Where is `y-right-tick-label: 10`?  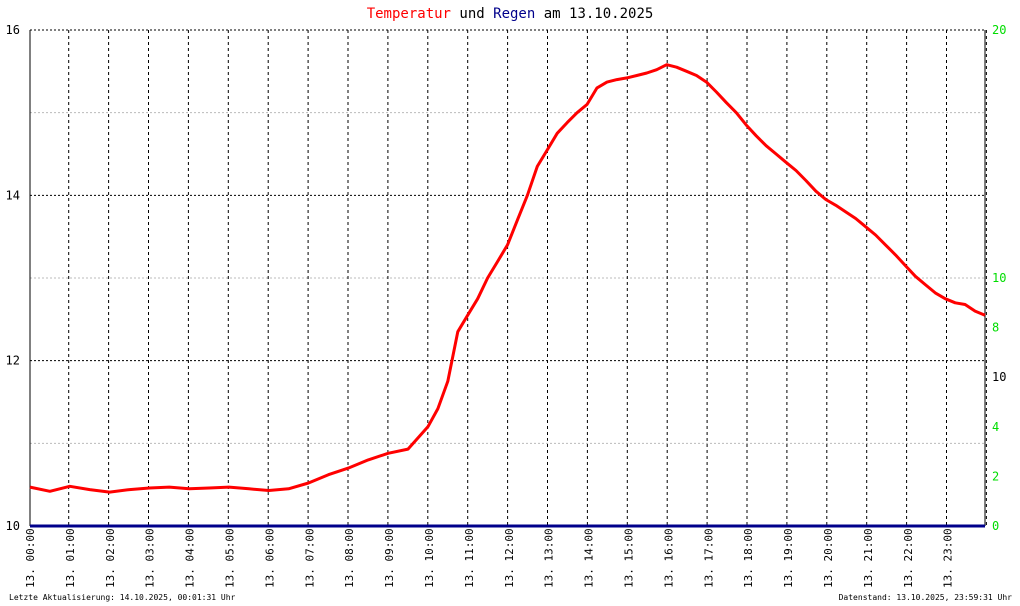
y-right-tick-label: 10 is located at coordinates (999, 278).